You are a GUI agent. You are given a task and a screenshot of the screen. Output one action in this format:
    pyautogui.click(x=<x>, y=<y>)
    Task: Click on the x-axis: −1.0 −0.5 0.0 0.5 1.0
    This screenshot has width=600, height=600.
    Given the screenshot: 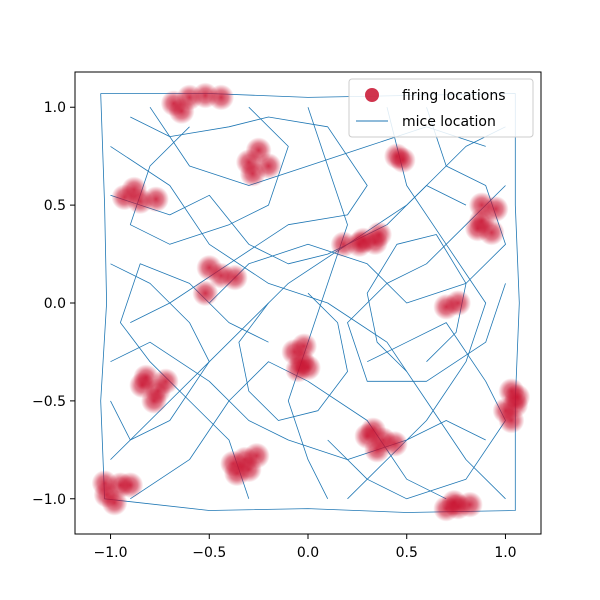 What is the action you would take?
    pyautogui.click(x=305, y=547)
    